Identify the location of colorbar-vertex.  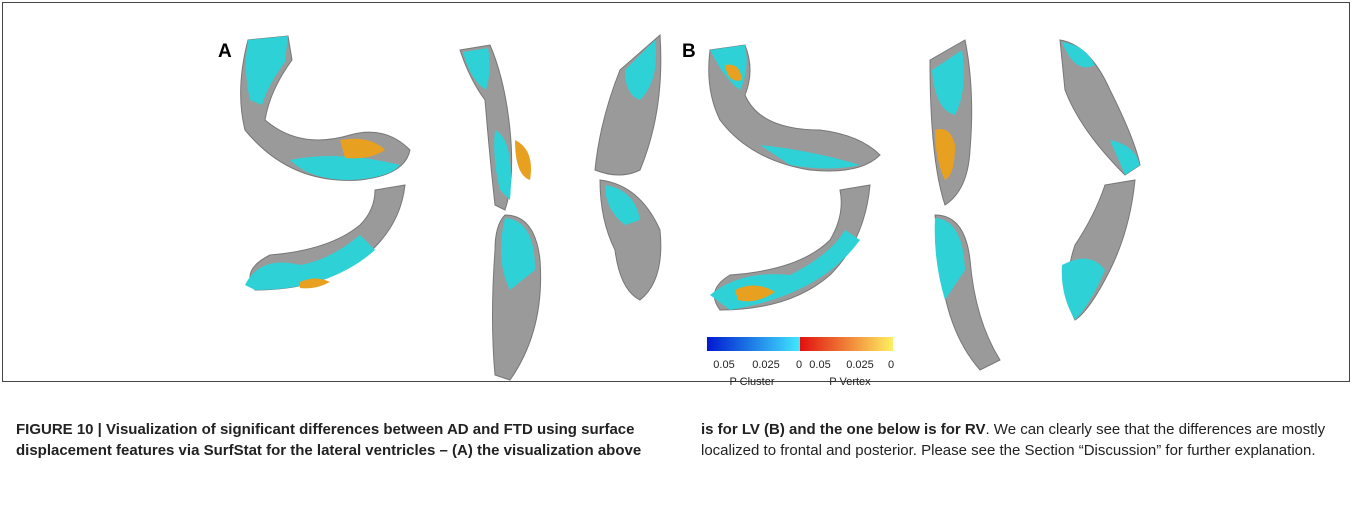
(846, 344).